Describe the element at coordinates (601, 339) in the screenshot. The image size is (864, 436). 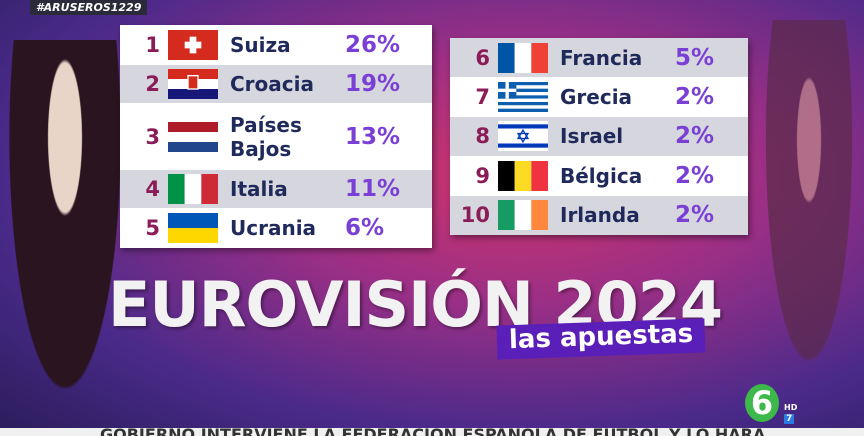
I see `subtitle: las apuestas` at that location.